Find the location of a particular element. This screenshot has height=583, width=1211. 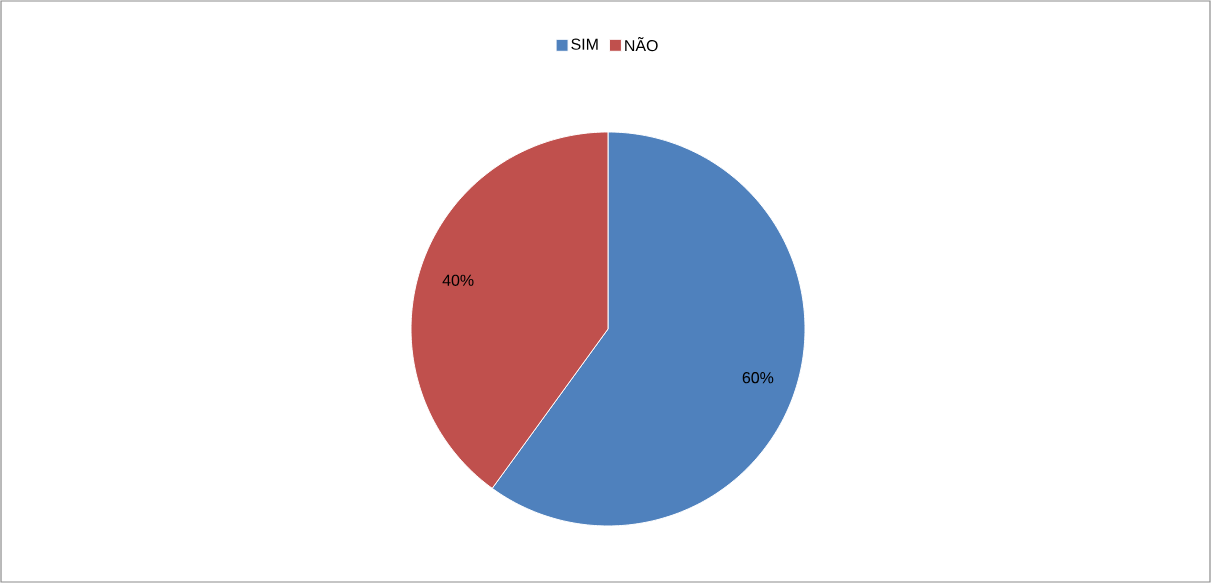

legend-label: SIM is located at coordinates (584, 44).